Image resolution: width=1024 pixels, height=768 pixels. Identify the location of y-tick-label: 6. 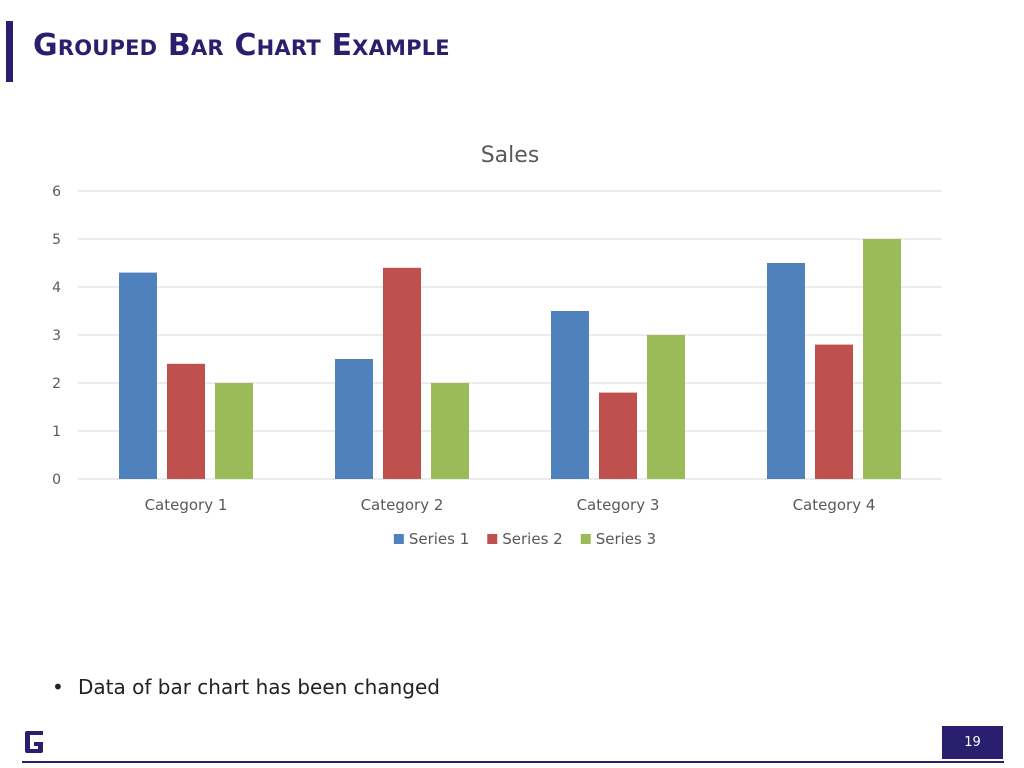
(56, 192).